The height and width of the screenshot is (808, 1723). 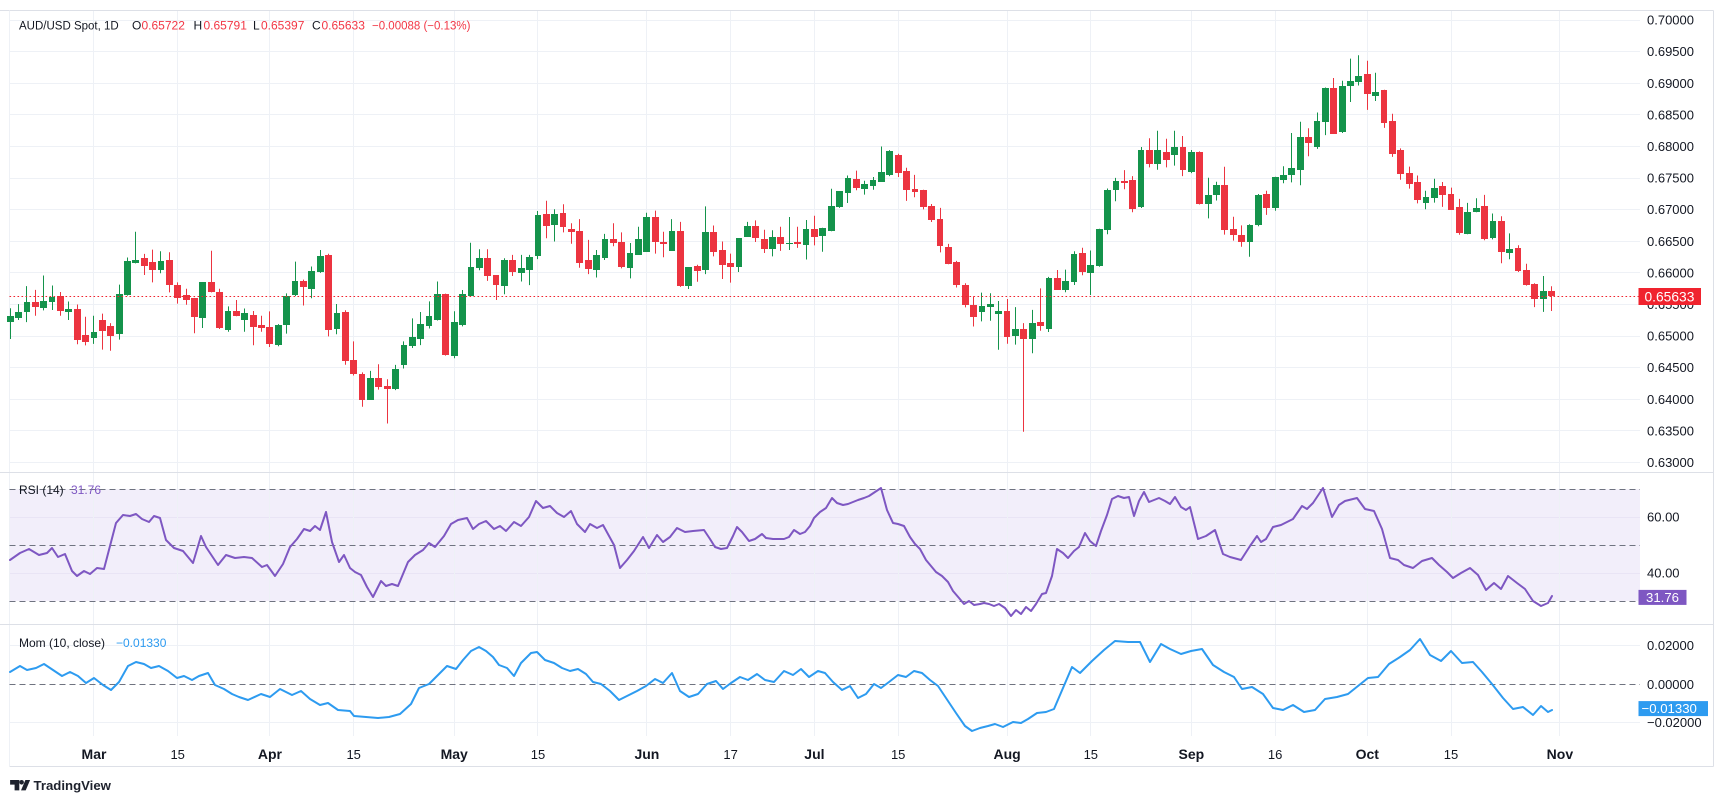 What do you see at coordinates (646, 754) in the screenshot?
I see `svg-text: Jun` at bounding box center [646, 754].